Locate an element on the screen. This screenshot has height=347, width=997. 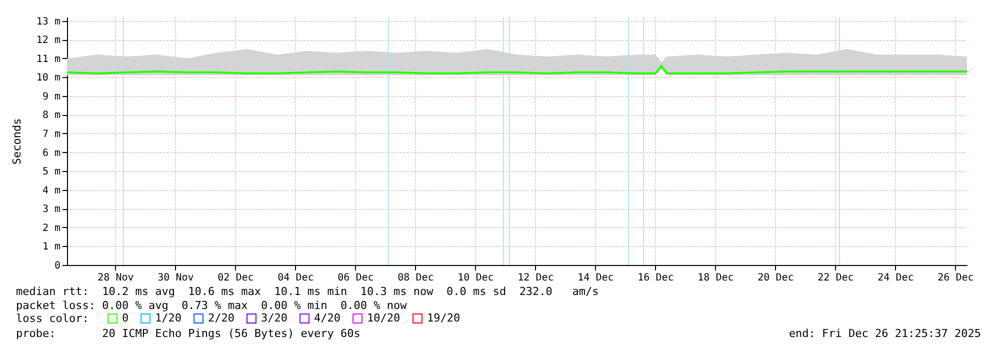
y-tick-label: 1 m is located at coordinates (51, 247).